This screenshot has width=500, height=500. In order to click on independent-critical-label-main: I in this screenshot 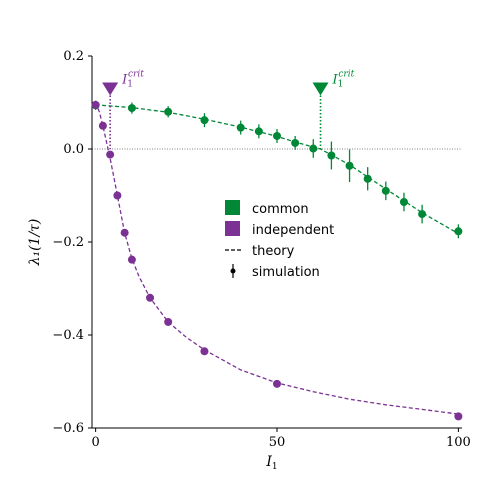, I will do `click(124, 80)`.